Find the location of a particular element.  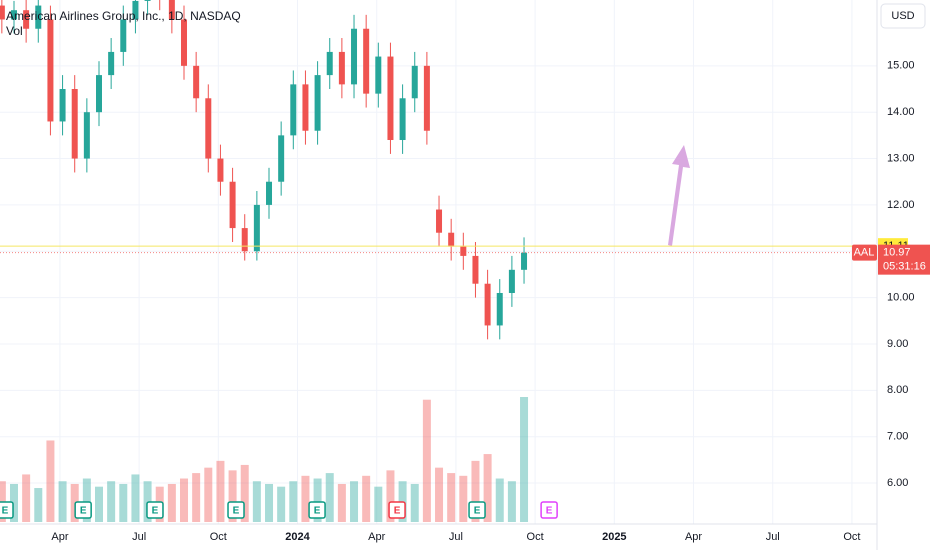

y-tick-label: 10.00 is located at coordinates (901, 298).